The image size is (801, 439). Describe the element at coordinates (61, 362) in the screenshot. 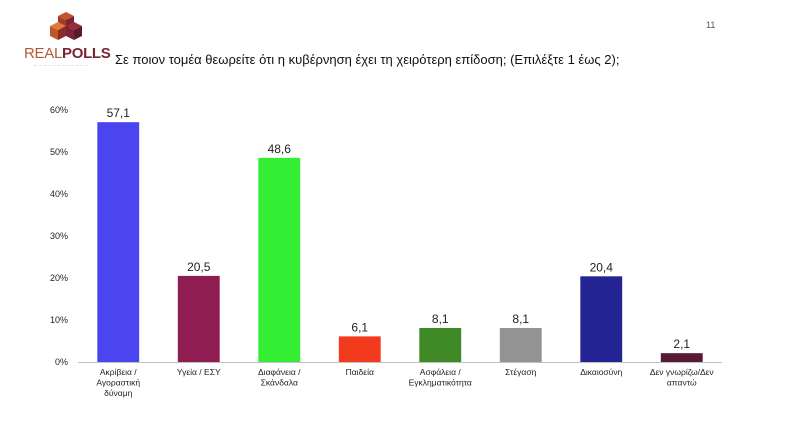

I see `y-tick-label: 0%` at that location.